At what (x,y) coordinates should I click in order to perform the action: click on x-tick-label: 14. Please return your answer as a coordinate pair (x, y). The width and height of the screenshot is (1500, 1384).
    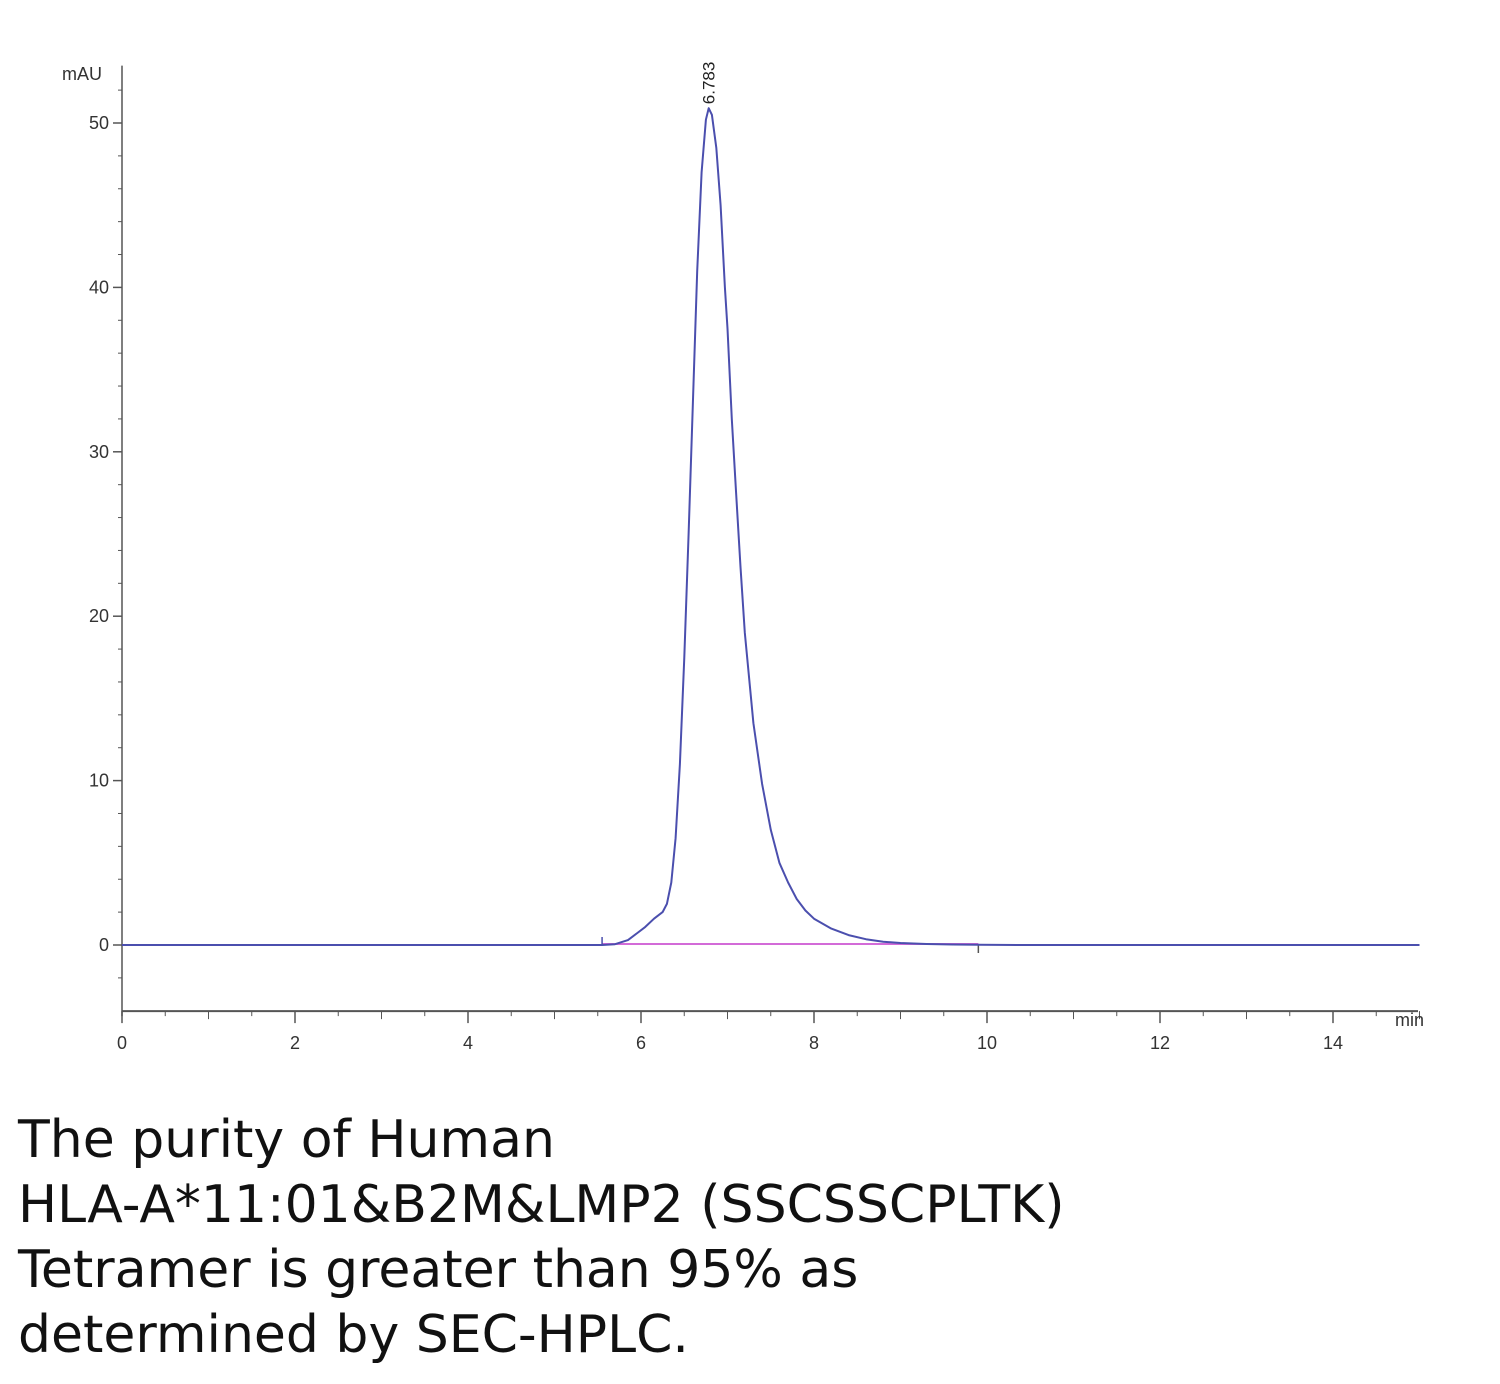
    Looking at the image, I should click on (1333, 1043).